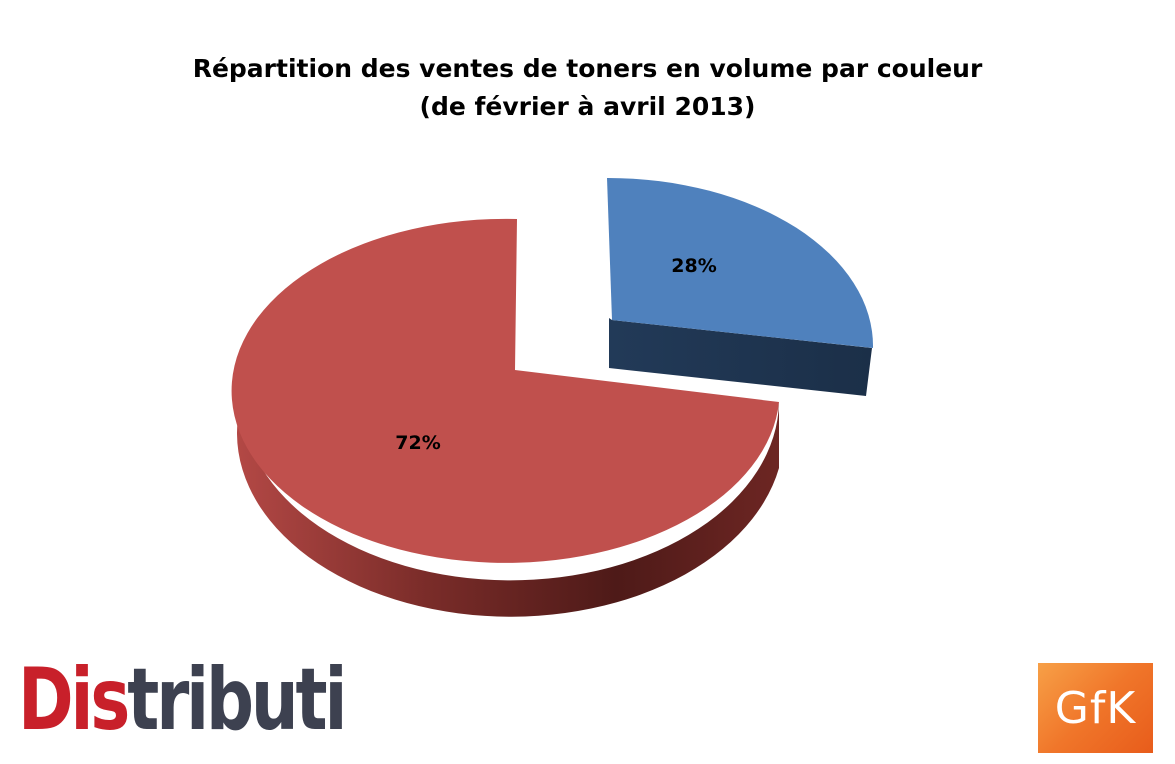 This screenshot has height=764, width=1175. What do you see at coordinates (740, 357) in the screenshot?
I see `pie-slice-28-side` at bounding box center [740, 357].